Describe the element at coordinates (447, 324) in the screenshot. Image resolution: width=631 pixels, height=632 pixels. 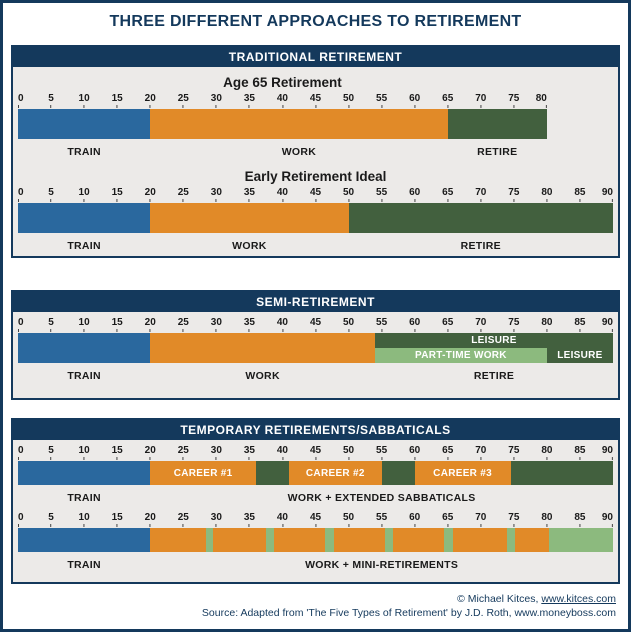
I see `axis-tick: 65` at that location.